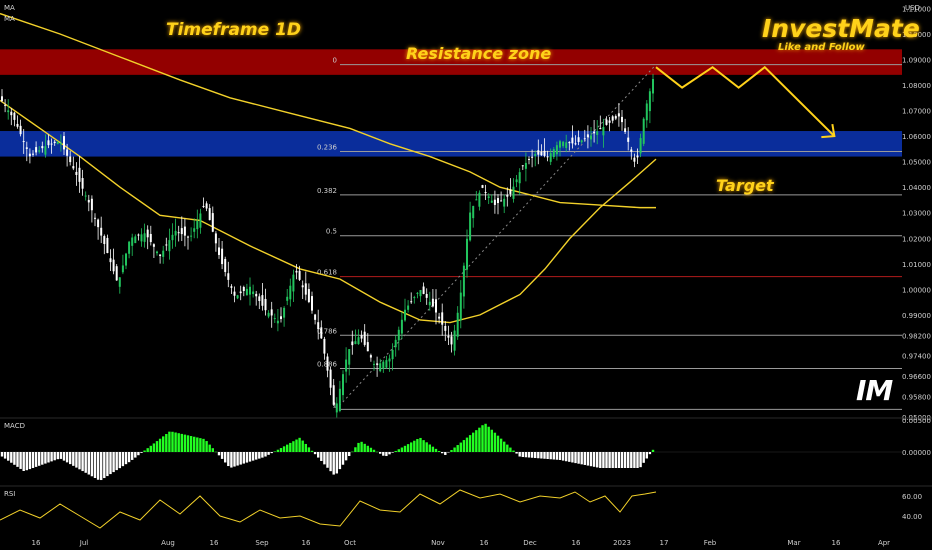 The width and height of the screenshot is (932, 550). What do you see at coordinates (9, 8) in the screenshot?
I see `ma-indicator-label-1: MA` at bounding box center [9, 8].